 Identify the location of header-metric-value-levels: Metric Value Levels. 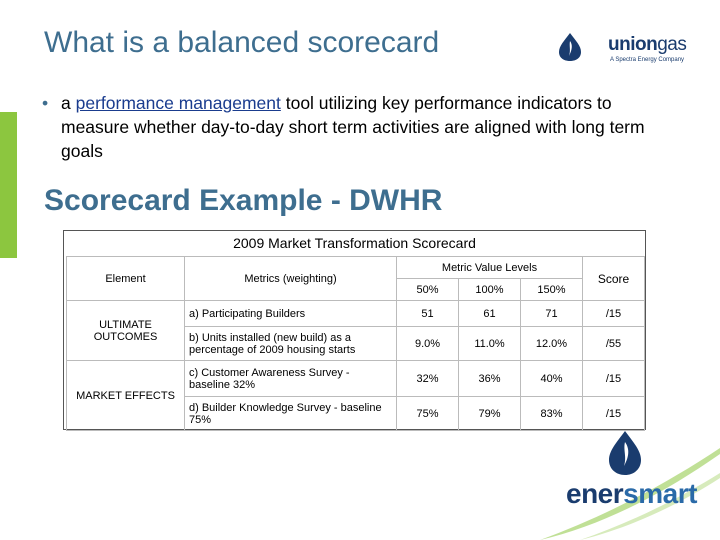
(489, 267).